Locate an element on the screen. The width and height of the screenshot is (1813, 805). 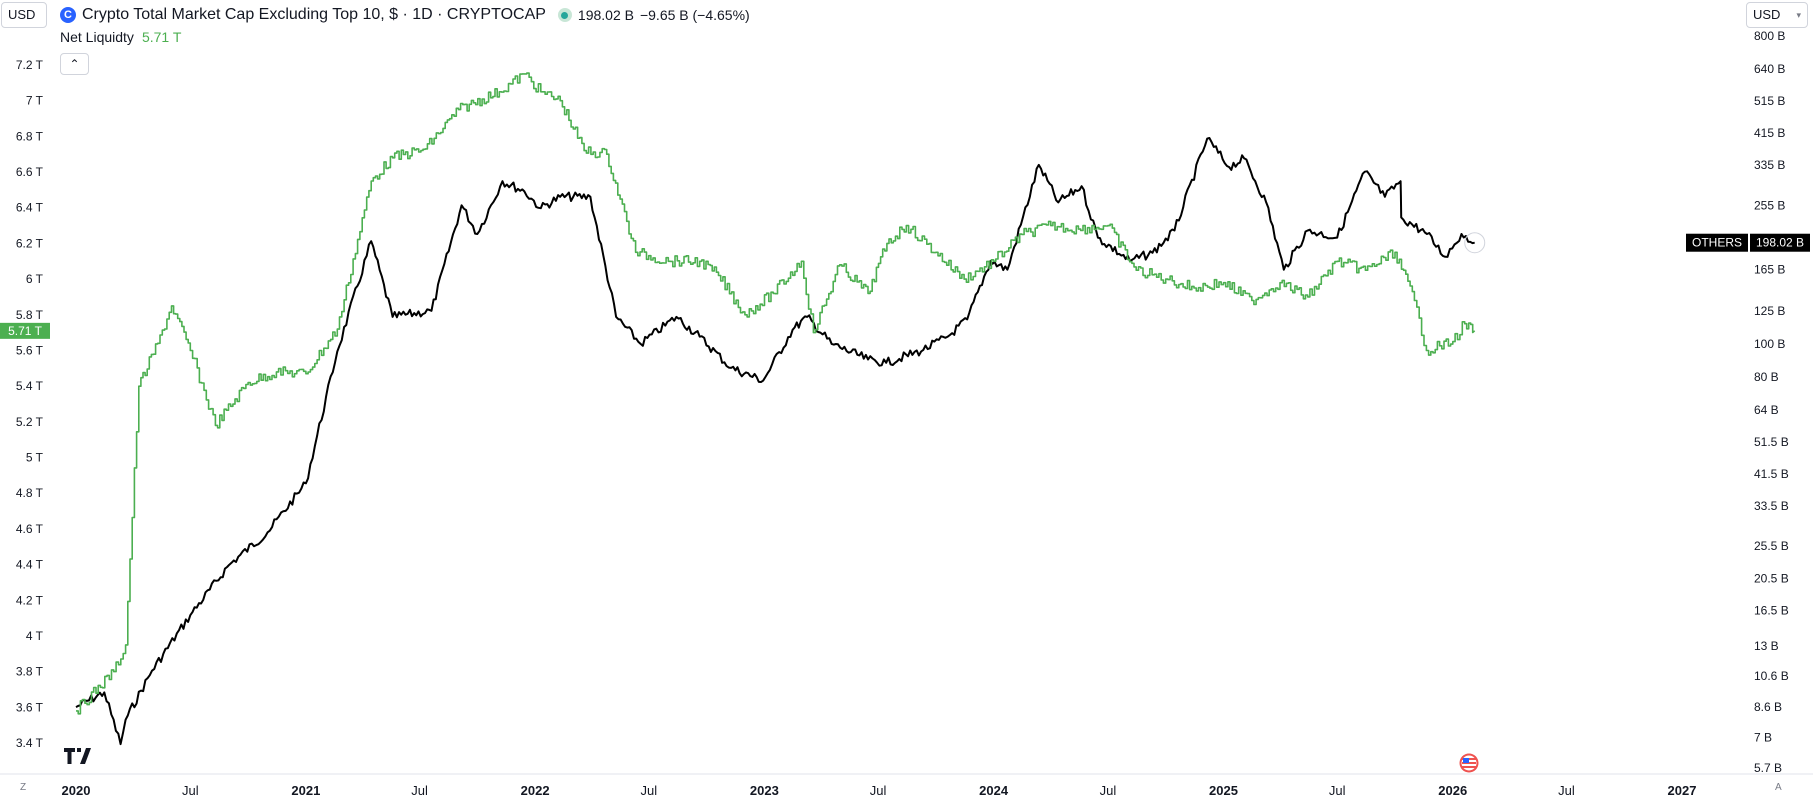
left-axis-tick-label: 5.2 T is located at coordinates (30, 422).